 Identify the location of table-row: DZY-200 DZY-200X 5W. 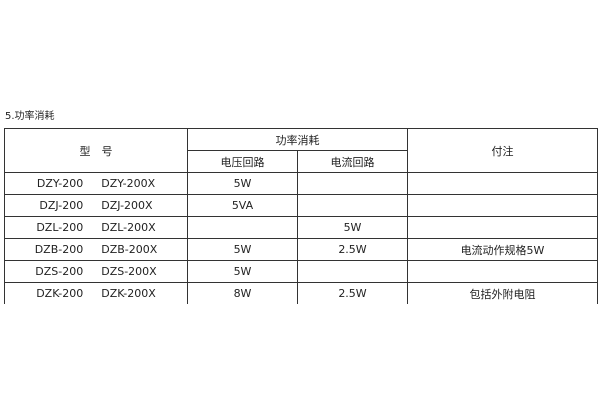
(301, 183).